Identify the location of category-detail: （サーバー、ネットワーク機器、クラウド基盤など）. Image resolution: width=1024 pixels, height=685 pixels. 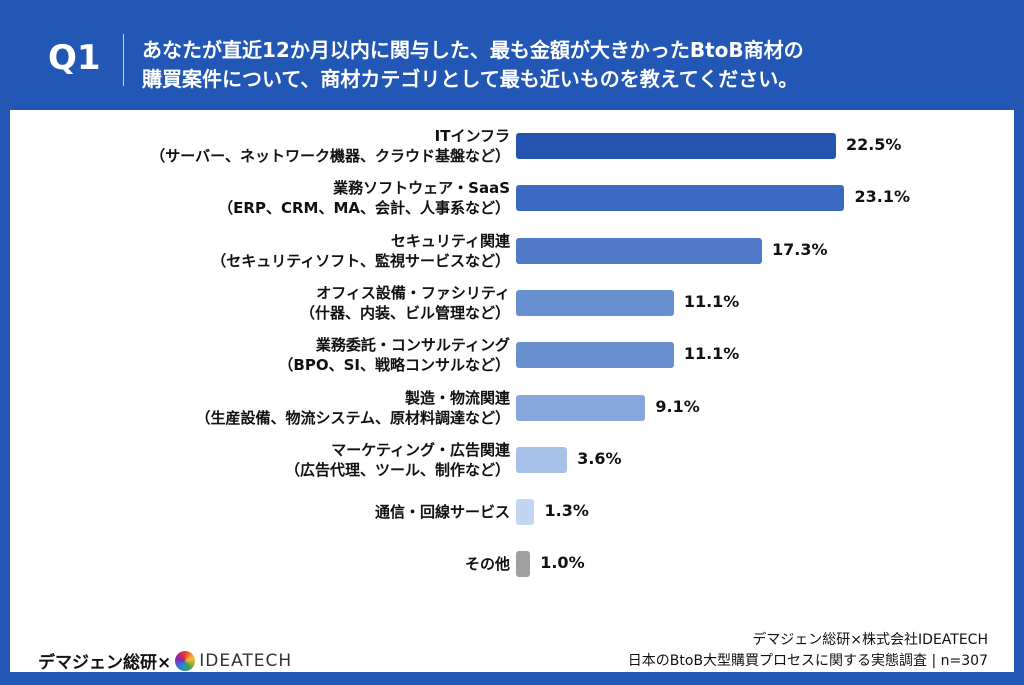
(330, 156).